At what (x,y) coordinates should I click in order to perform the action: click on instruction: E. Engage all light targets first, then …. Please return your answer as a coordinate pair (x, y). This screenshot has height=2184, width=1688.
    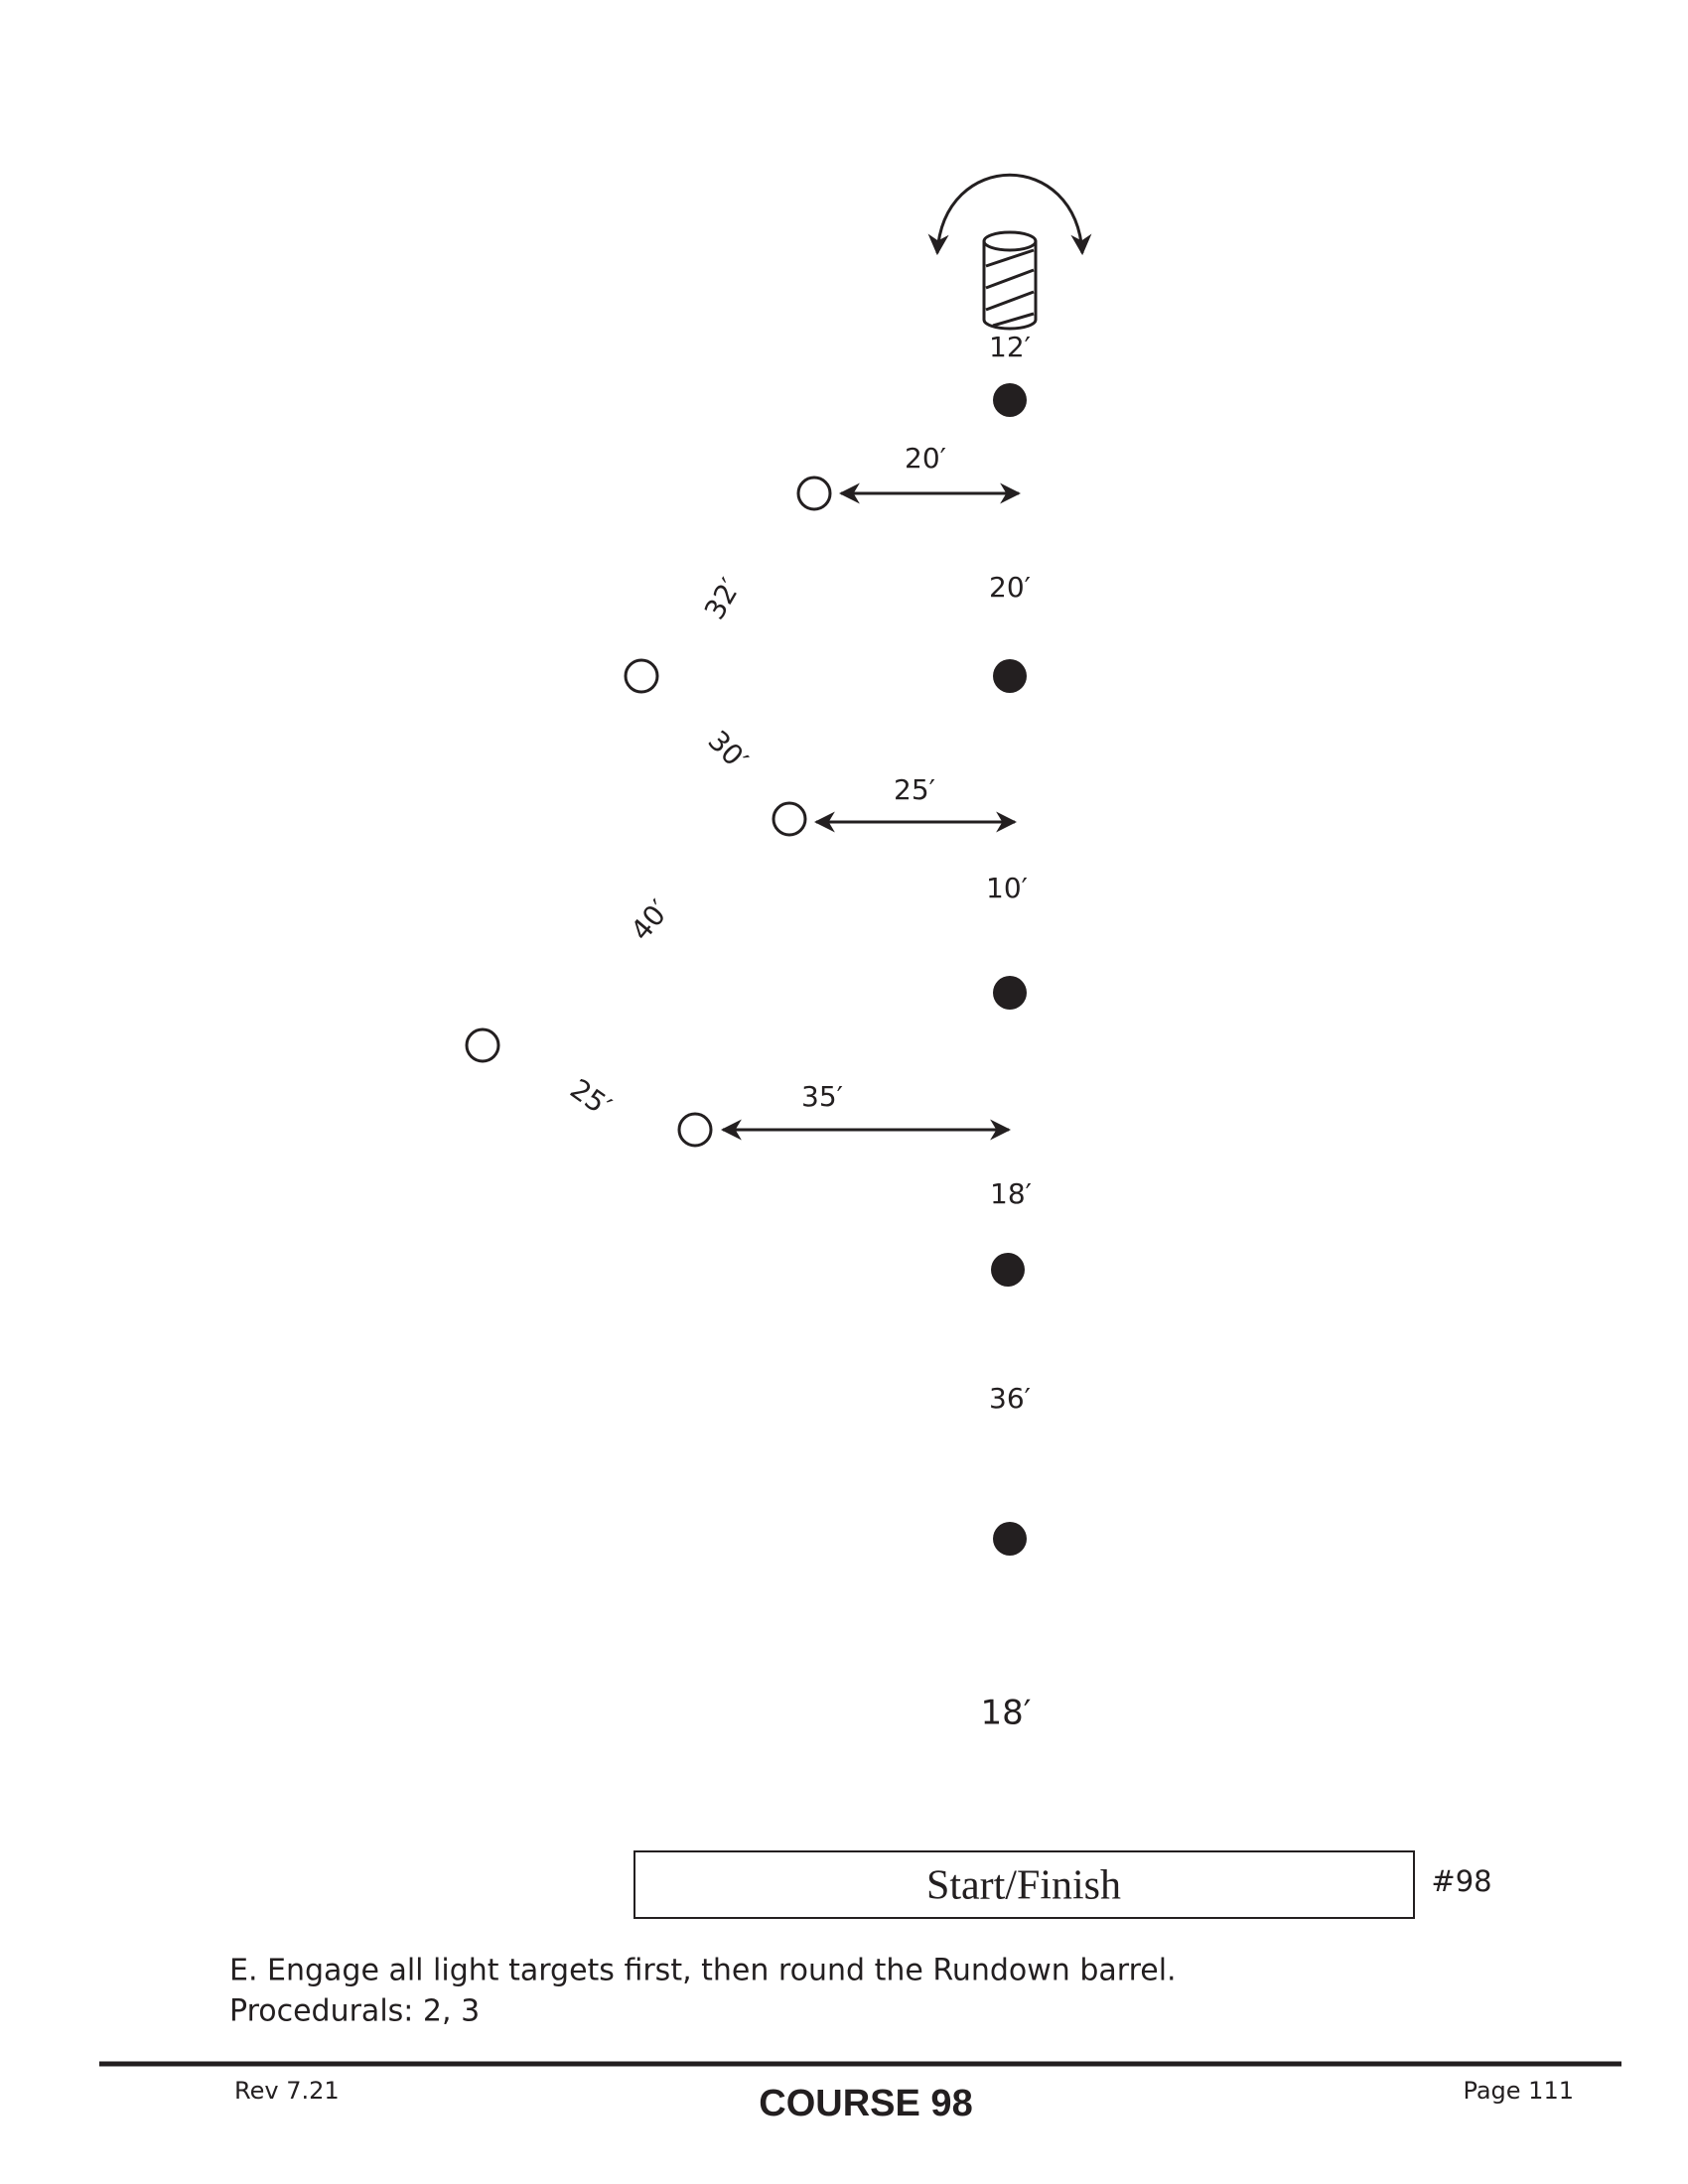
    Looking at the image, I should click on (703, 1971).